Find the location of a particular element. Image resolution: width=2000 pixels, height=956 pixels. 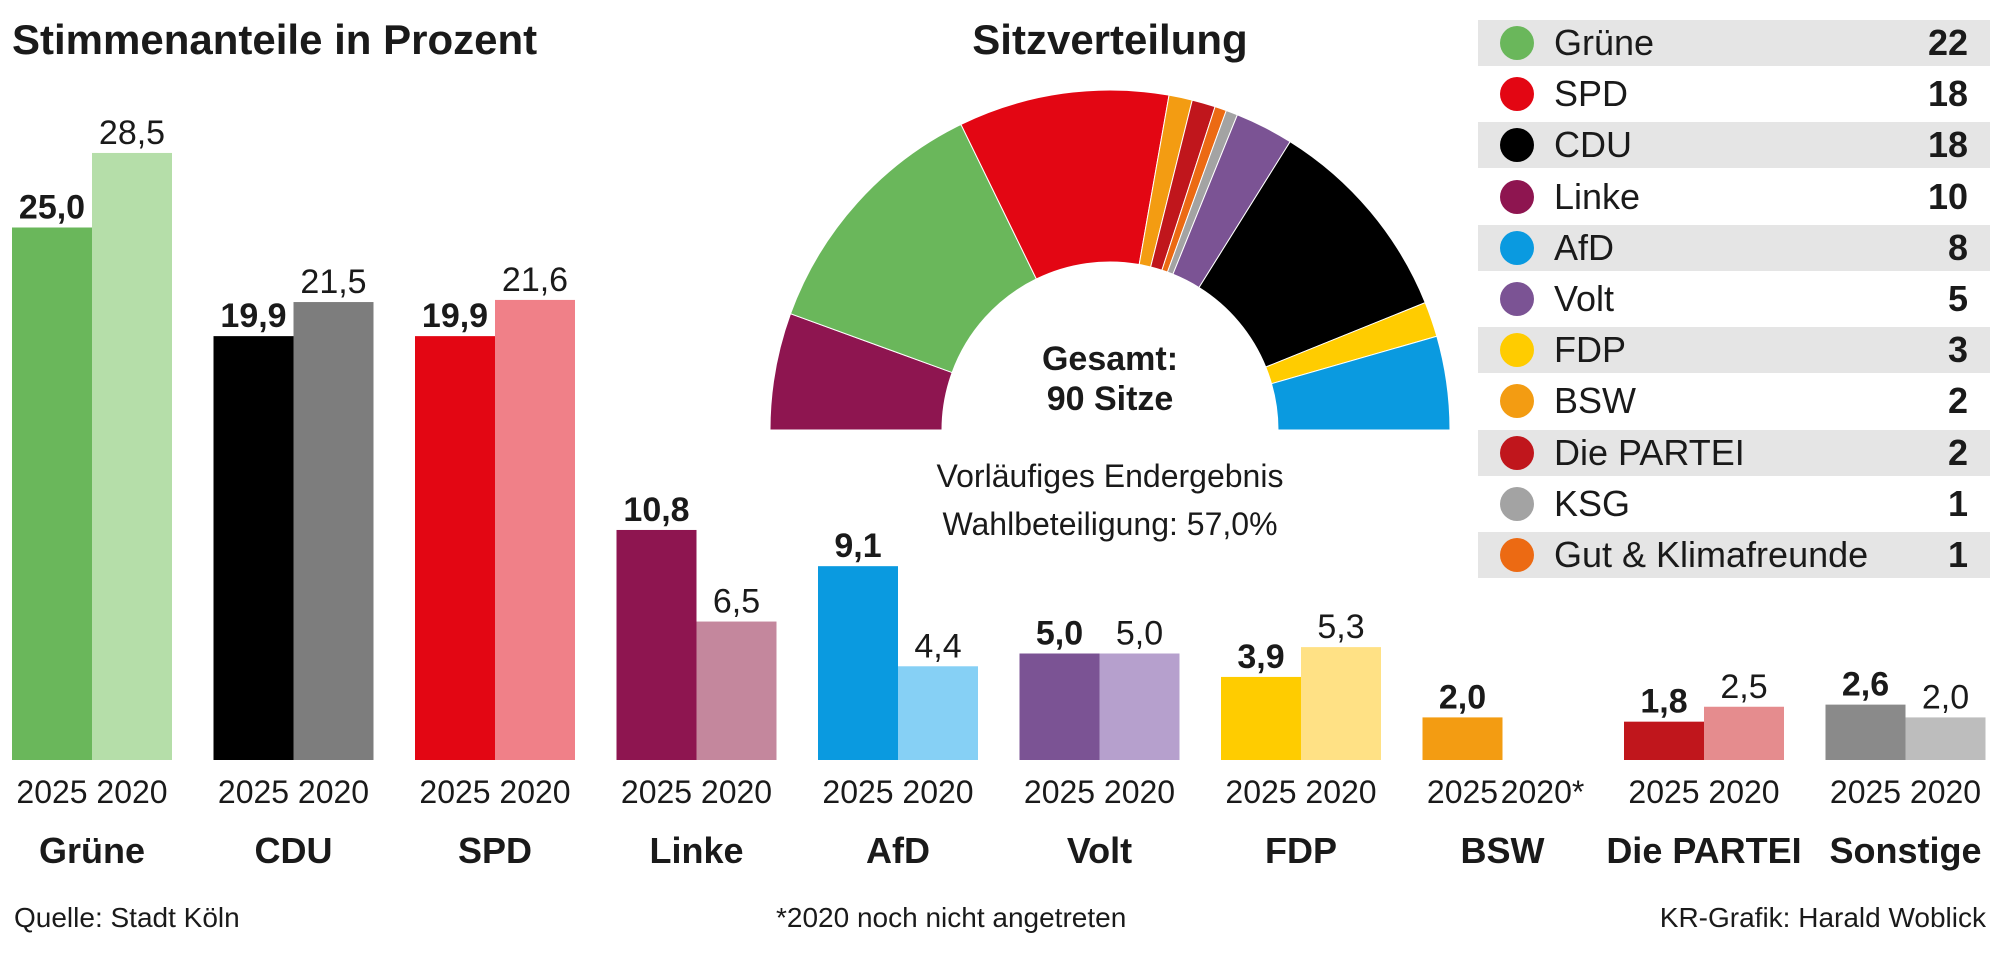

bar-value-label: 9,1 is located at coordinates (857, 546).